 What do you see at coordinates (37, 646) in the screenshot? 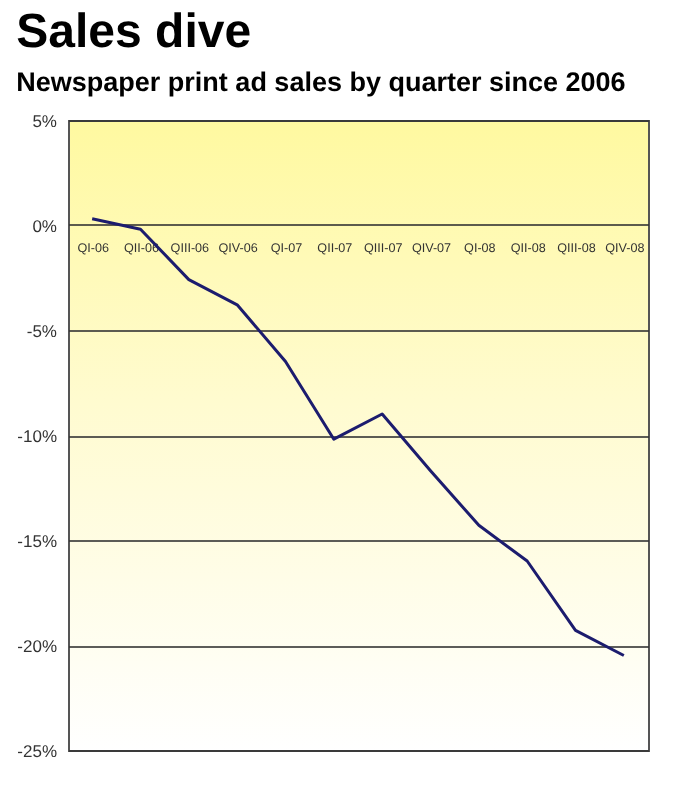
I see `y-tick-label: -20%` at bounding box center [37, 646].